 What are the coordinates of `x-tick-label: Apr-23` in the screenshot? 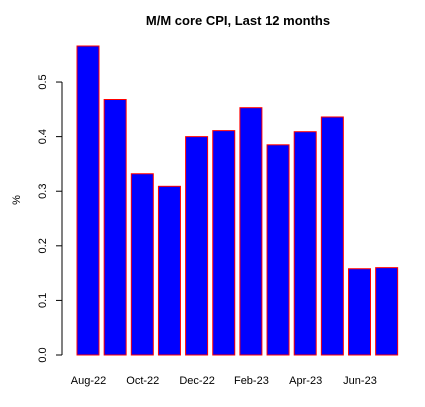 It's located at (305, 381).